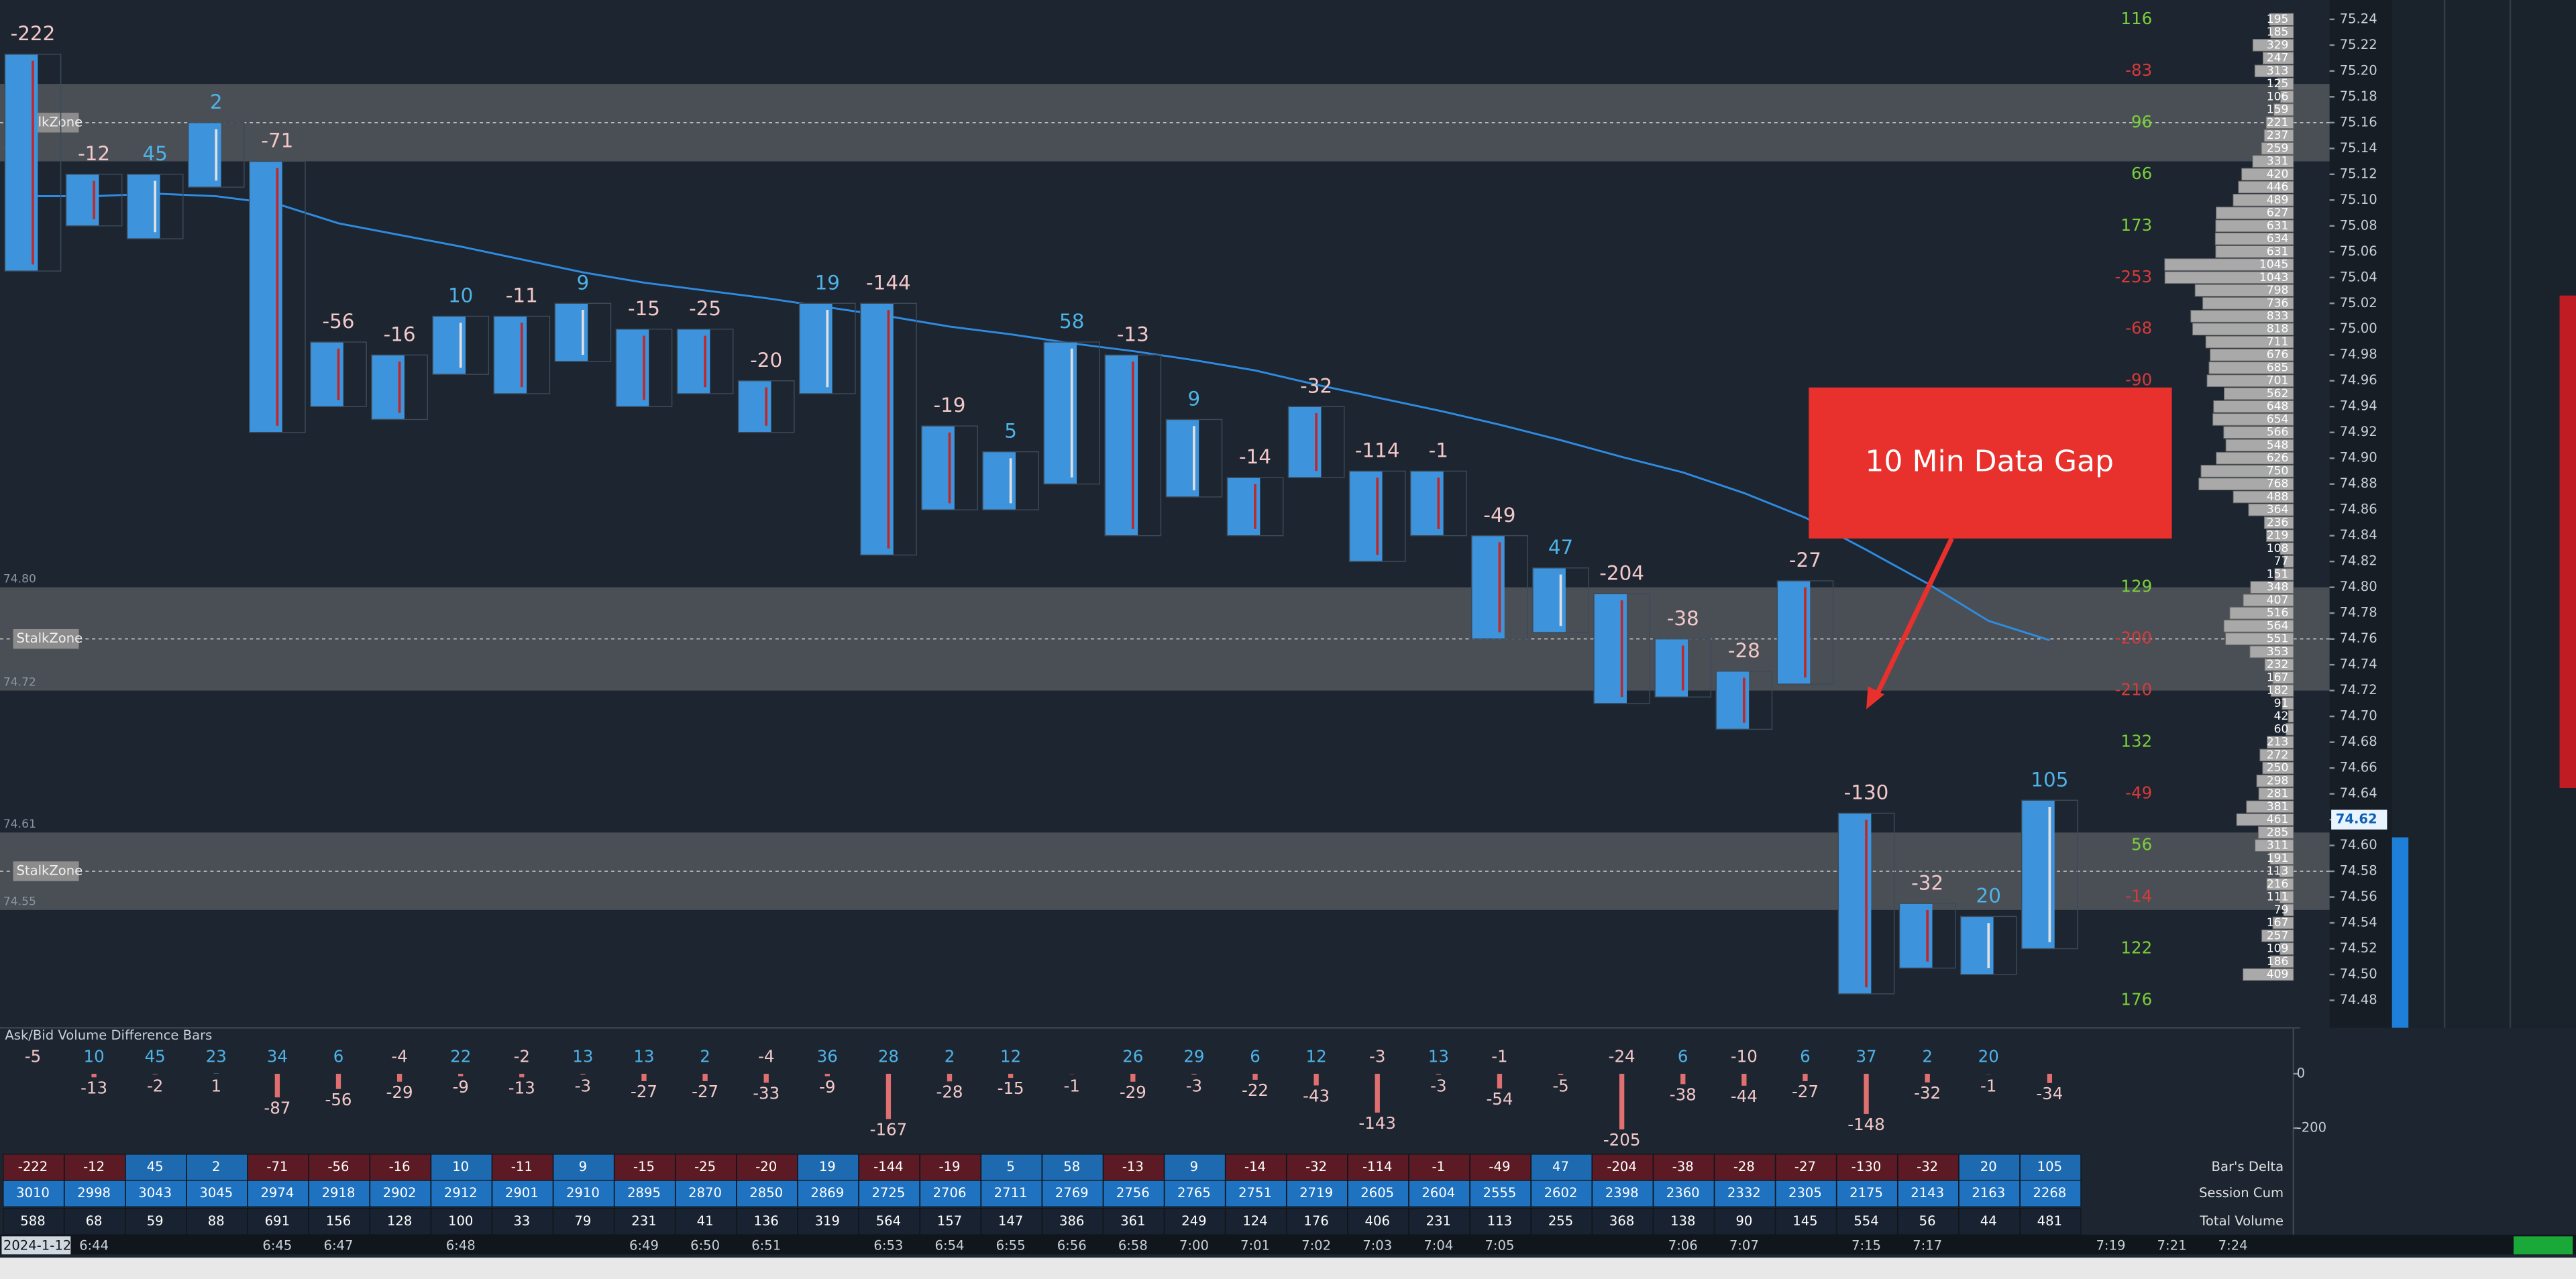 Image resolution: width=2576 pixels, height=1279 pixels. I want to click on table-value: -14, so click(1255, 1166).